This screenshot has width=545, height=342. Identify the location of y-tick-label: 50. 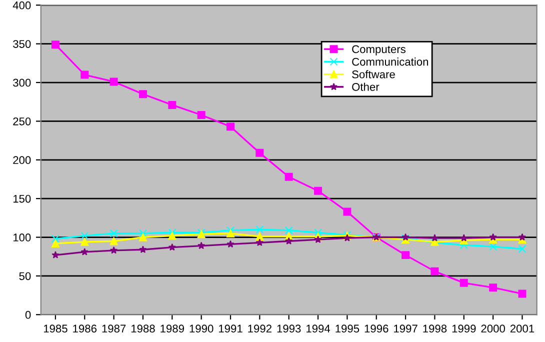
(25, 276).